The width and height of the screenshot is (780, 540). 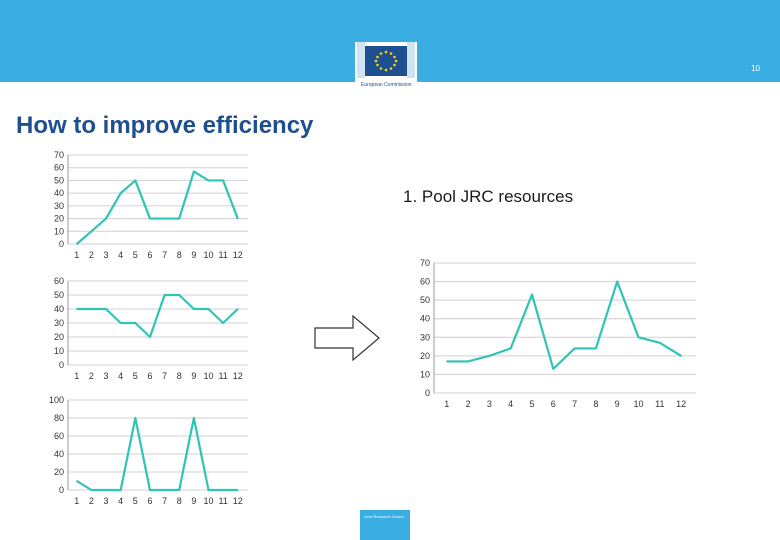 I want to click on y-tick-label: 80, so click(x=59, y=418).